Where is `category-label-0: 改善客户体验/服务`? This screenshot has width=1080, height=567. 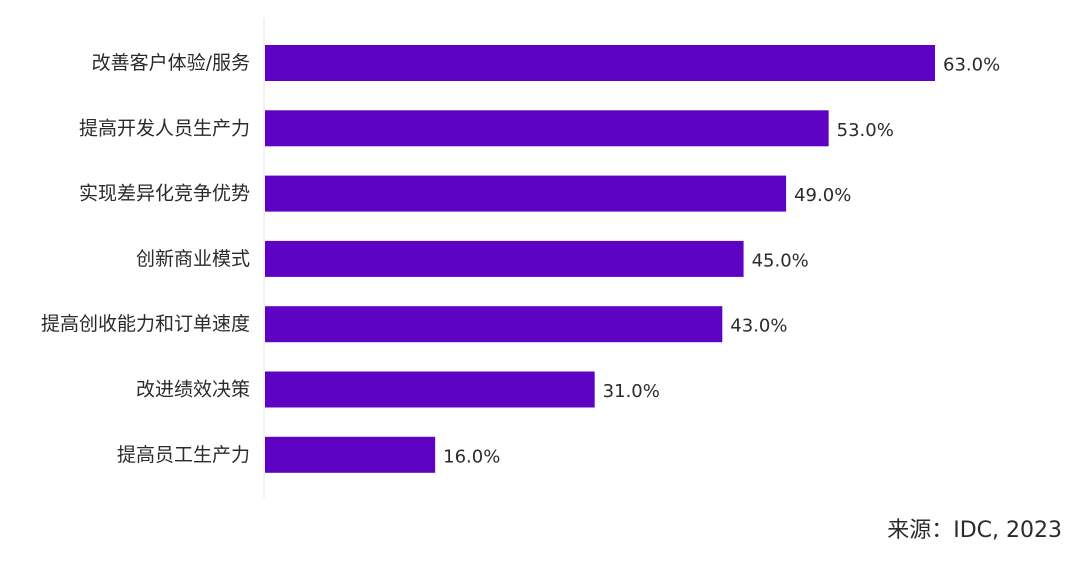 category-label-0: 改善客户体验/服务 is located at coordinates (171, 63).